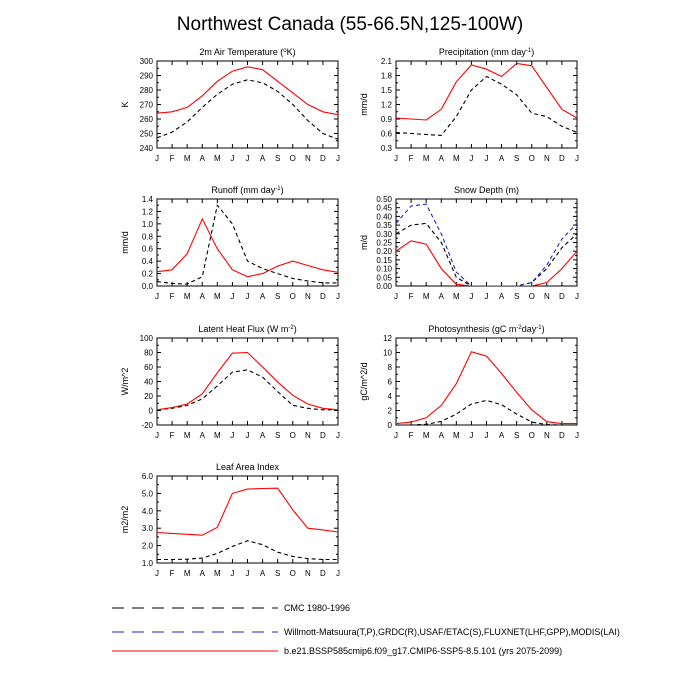  I want to click on y-tick-label: 0.25, so click(384, 243).